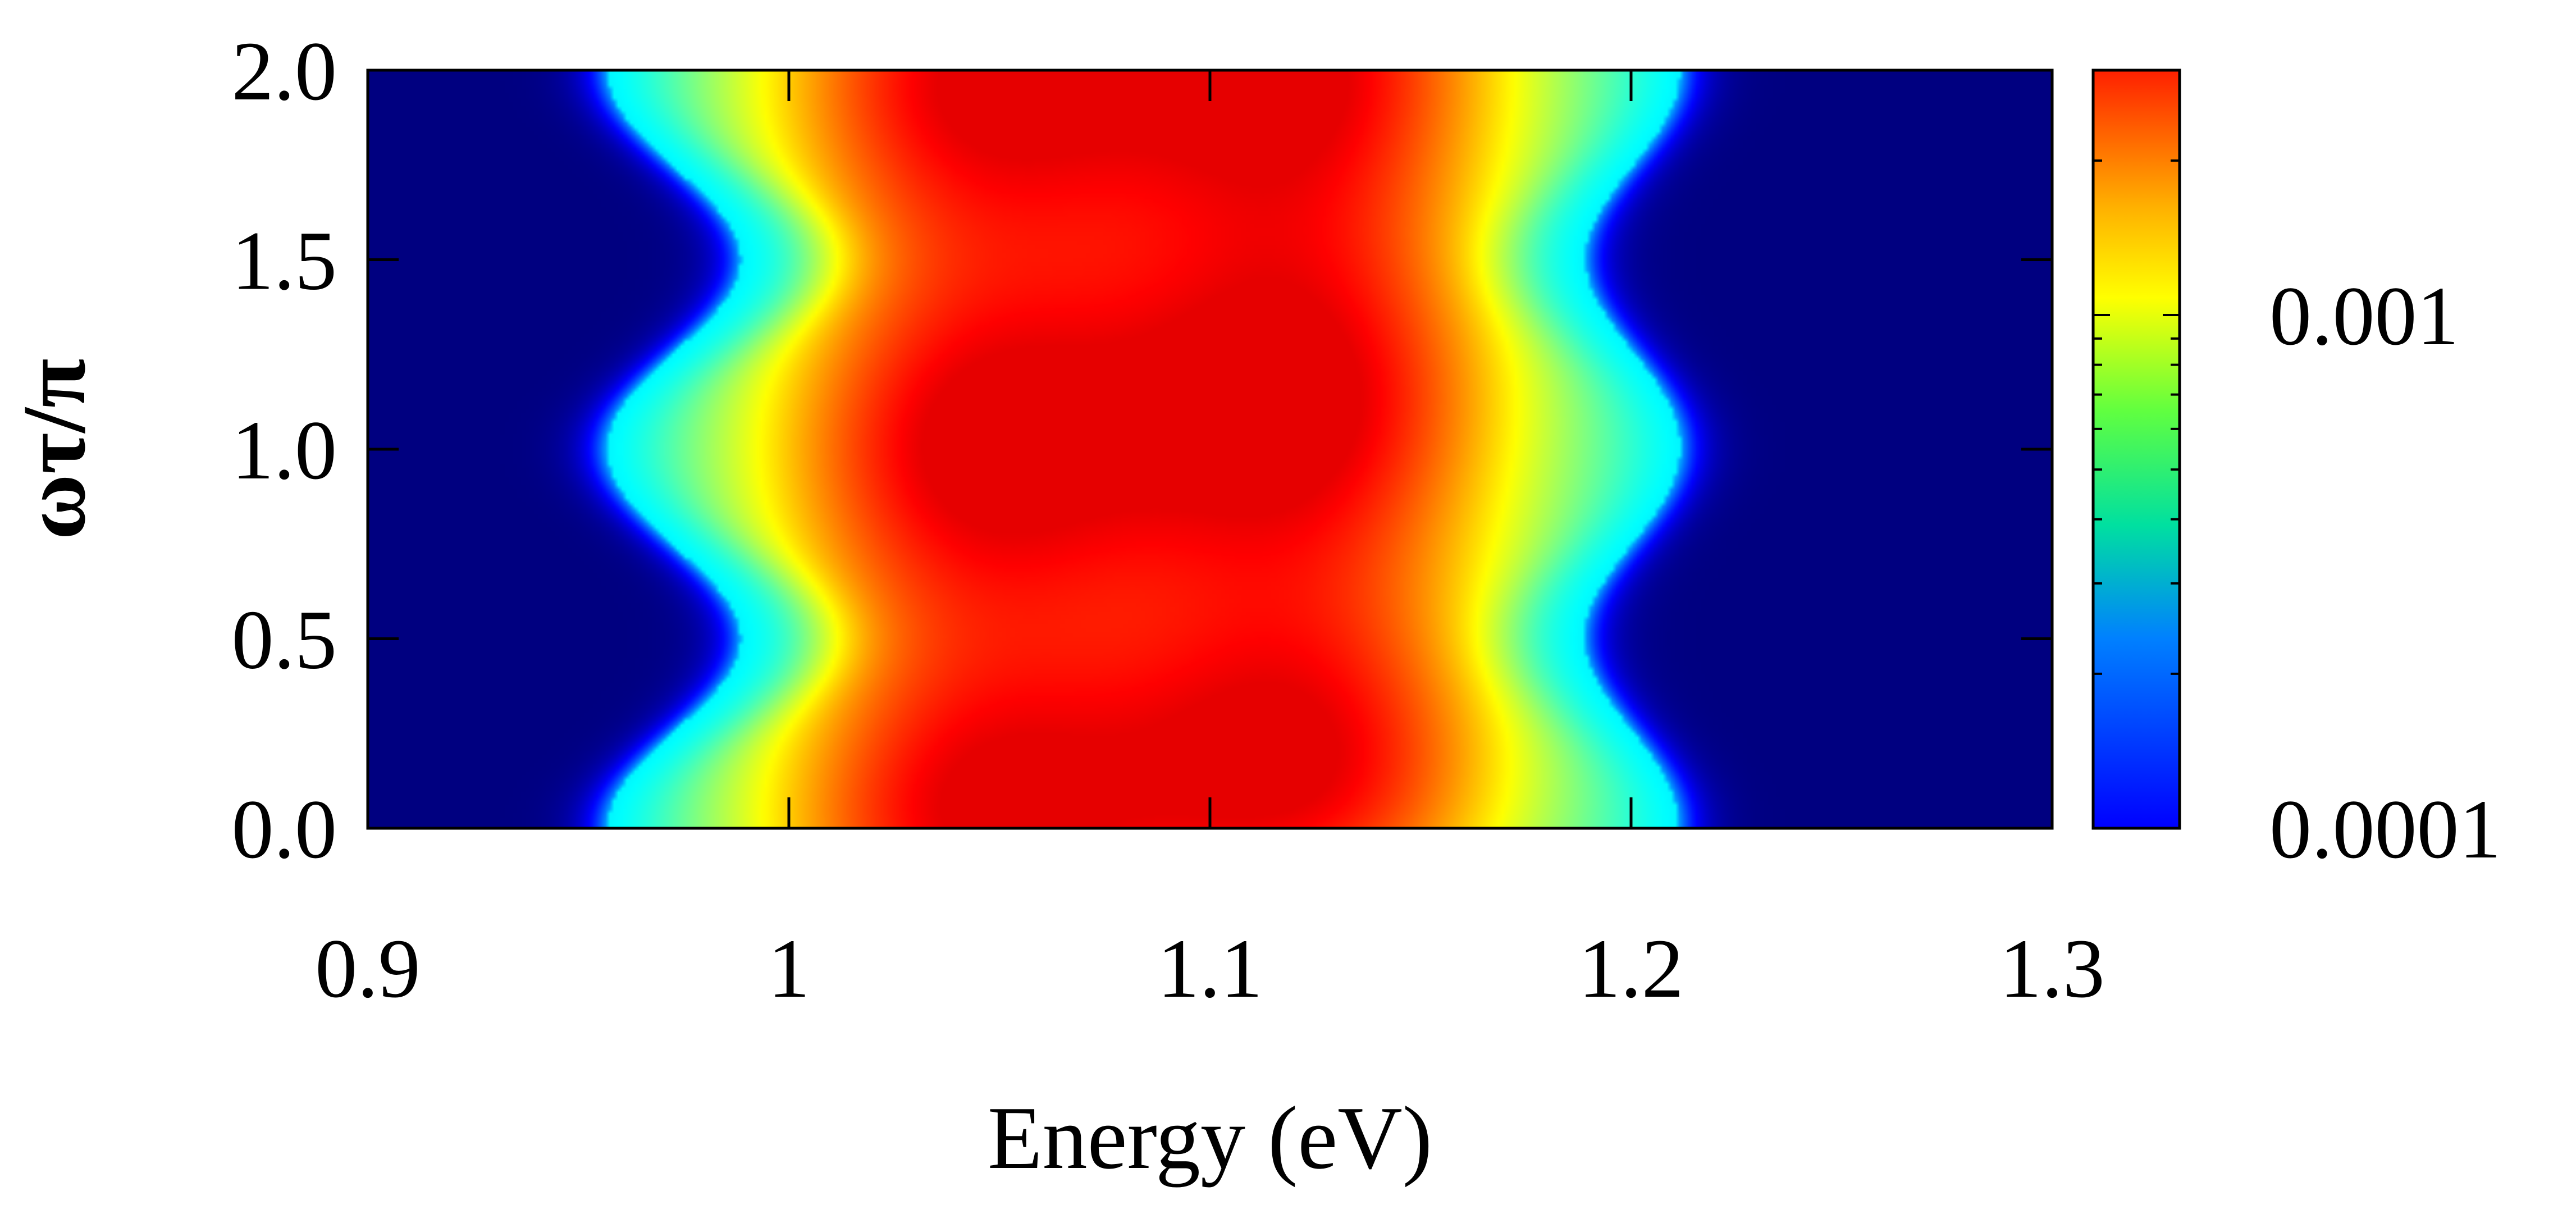 Image resolution: width=2576 pixels, height=1232 pixels. I want to click on y-tick-label: 1.5, so click(284, 261).